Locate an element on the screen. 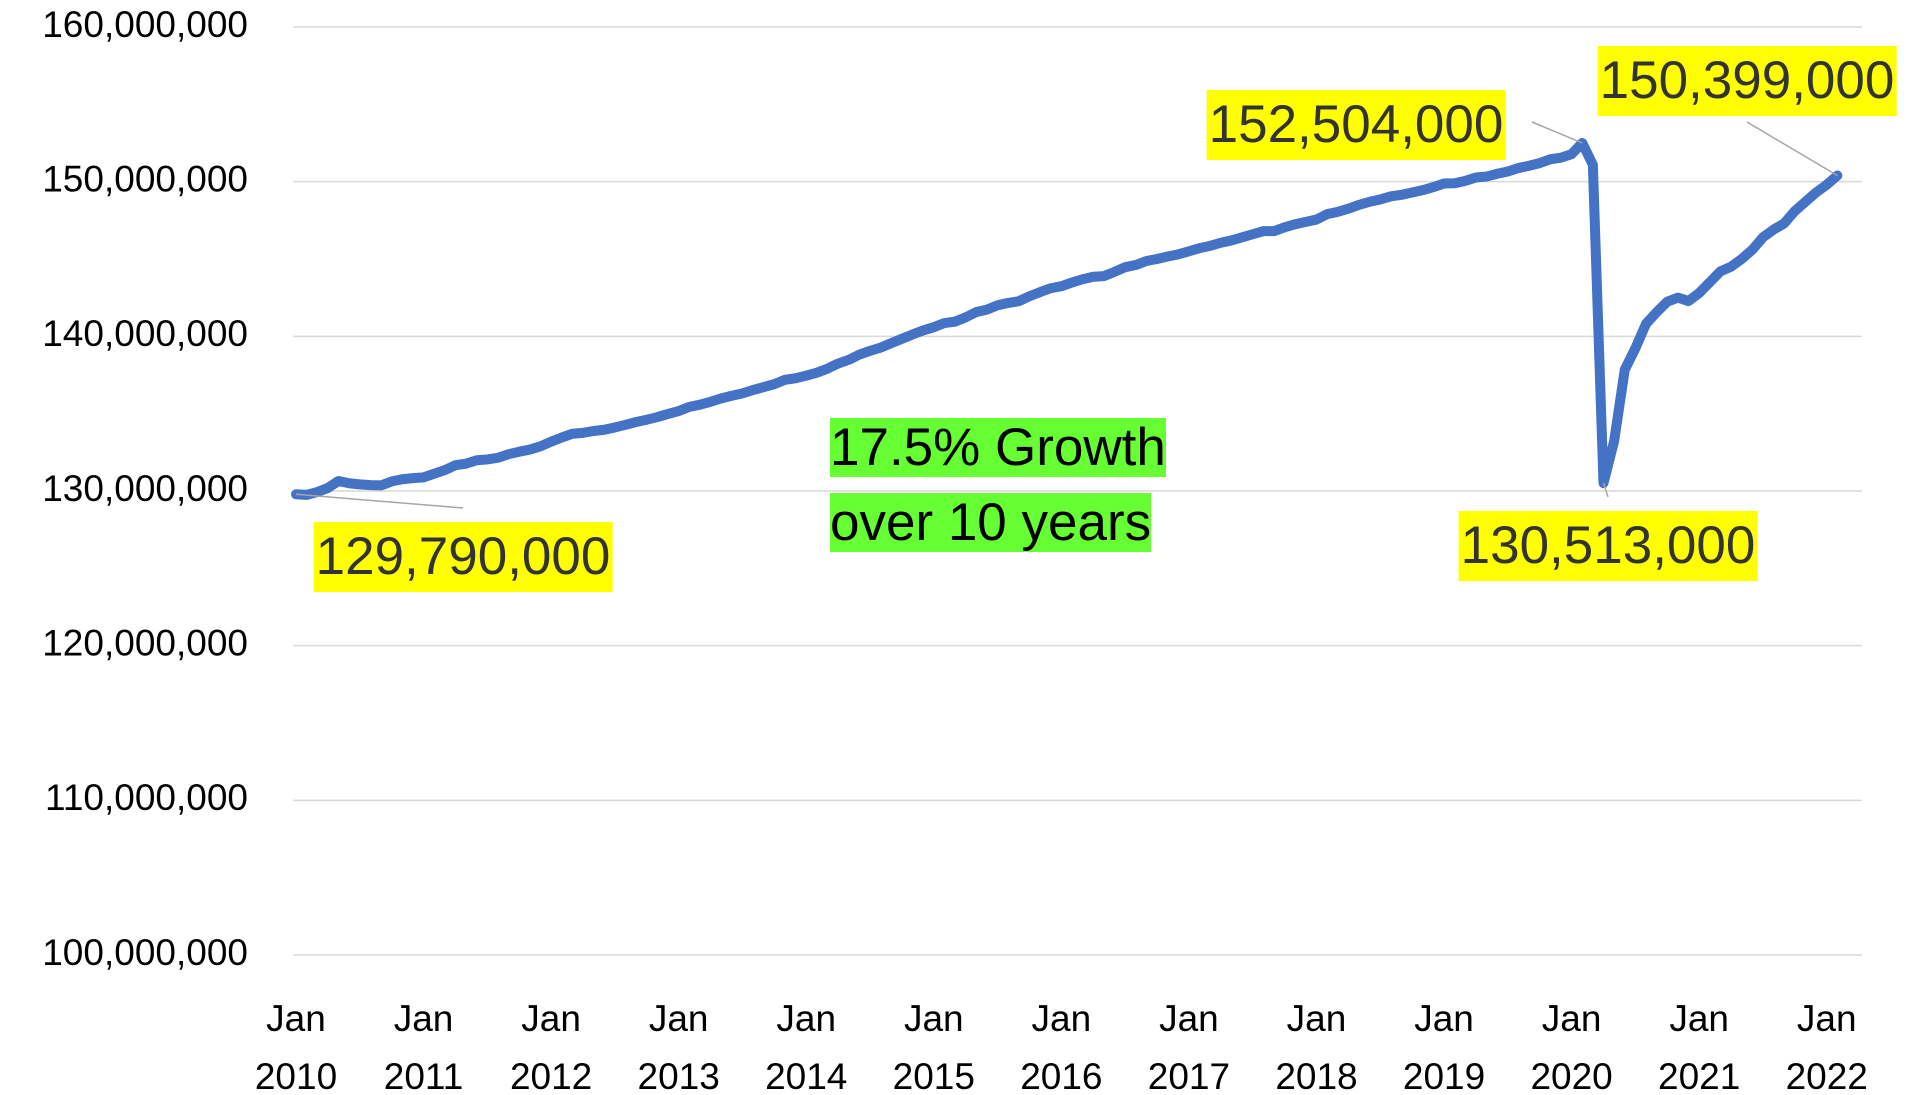 The width and height of the screenshot is (1915, 1095). x-tick-label: Jan 2010 is located at coordinates (296, 1046).